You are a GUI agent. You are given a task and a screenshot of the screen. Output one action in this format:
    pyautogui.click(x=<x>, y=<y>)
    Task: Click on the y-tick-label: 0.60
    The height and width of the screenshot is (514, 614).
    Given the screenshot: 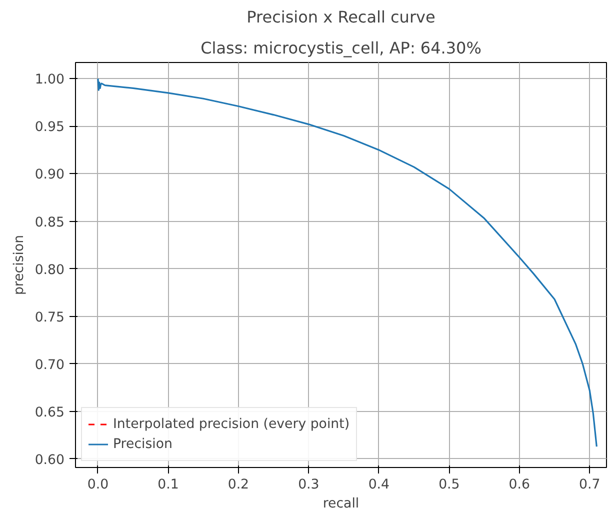 What is the action you would take?
    pyautogui.click(x=49, y=460)
    